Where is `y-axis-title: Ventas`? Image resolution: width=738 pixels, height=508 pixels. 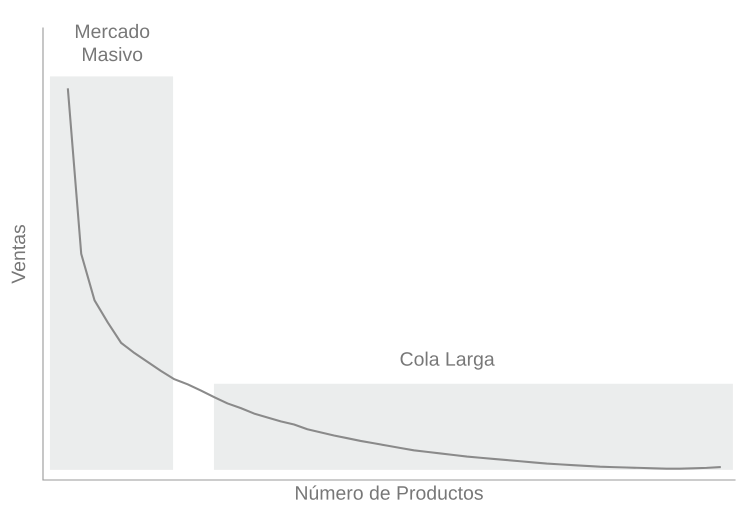
y-axis-title: Ventas is located at coordinates (19, 254).